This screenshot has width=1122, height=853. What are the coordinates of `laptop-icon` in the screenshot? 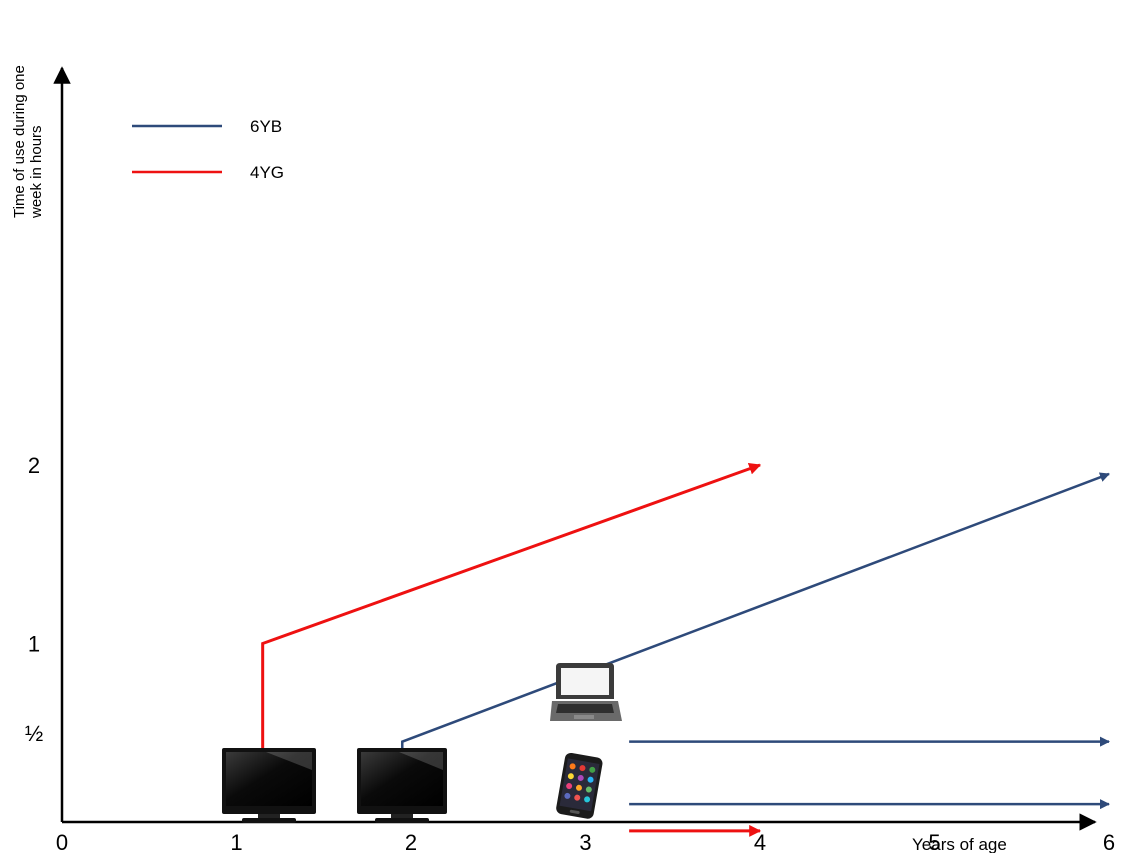 It's located at (586, 692).